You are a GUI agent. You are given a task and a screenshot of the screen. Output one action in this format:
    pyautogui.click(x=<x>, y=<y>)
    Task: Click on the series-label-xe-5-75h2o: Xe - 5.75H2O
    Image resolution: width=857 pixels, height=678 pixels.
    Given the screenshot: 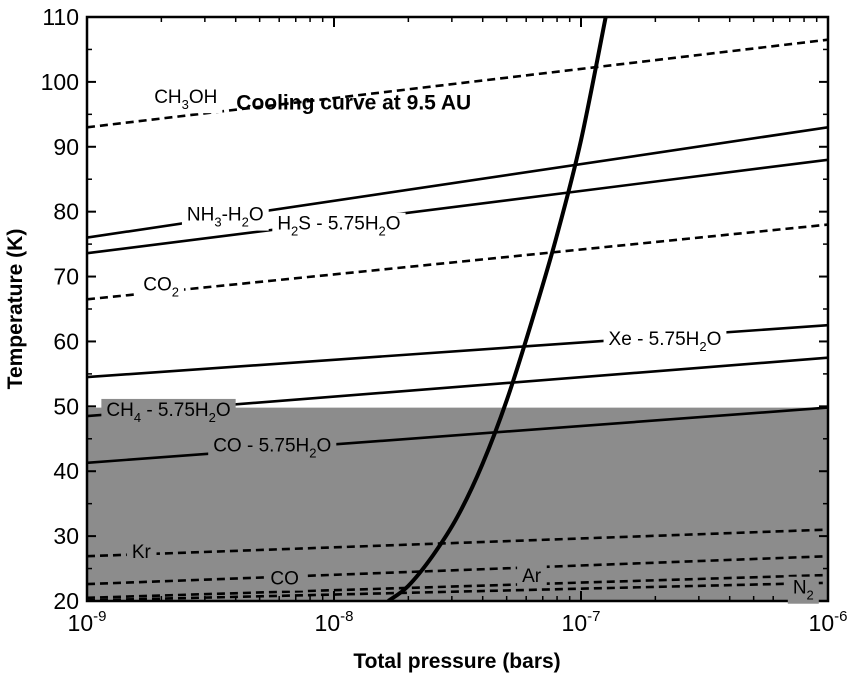 What is the action you would take?
    pyautogui.click(x=665, y=341)
    